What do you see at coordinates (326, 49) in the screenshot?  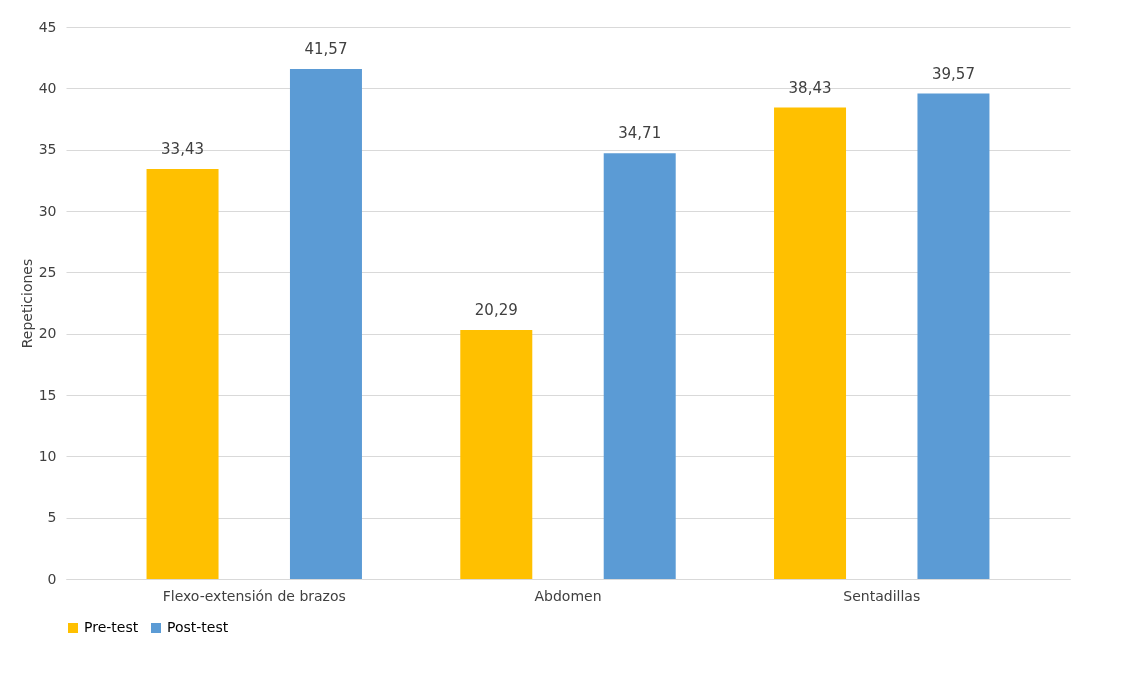 I see `data-label: 41,57` at bounding box center [326, 49].